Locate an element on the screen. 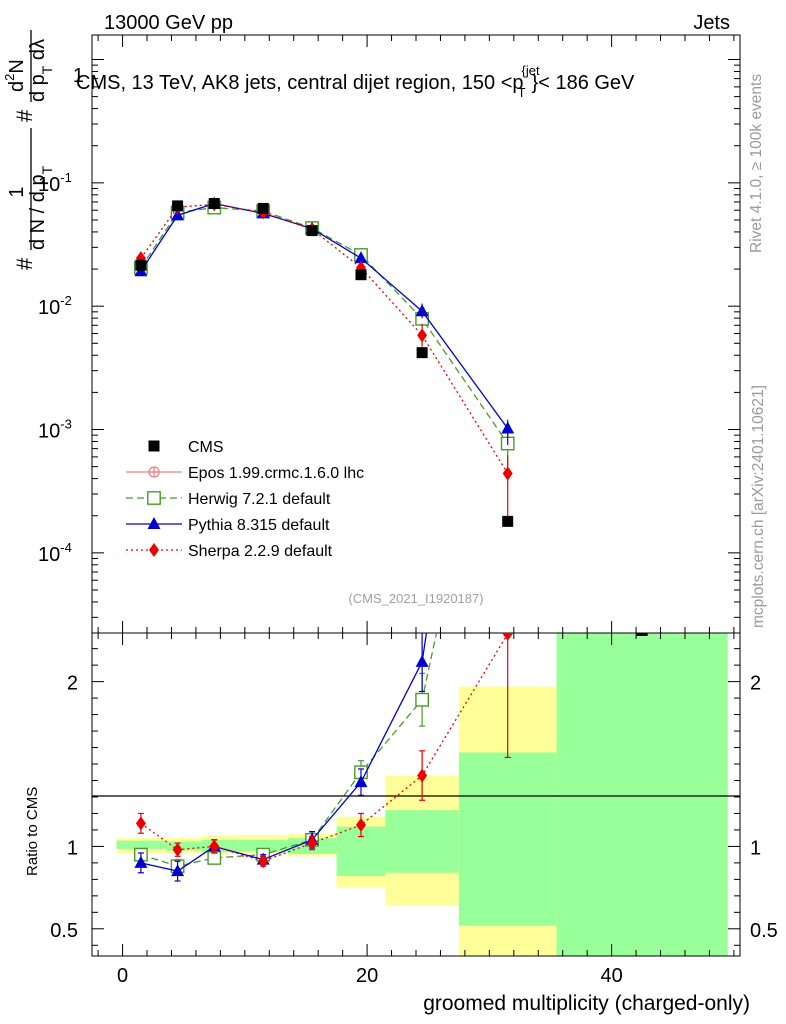  ylabel-dn-dpt: d N / d pT is located at coordinates (41, 207).